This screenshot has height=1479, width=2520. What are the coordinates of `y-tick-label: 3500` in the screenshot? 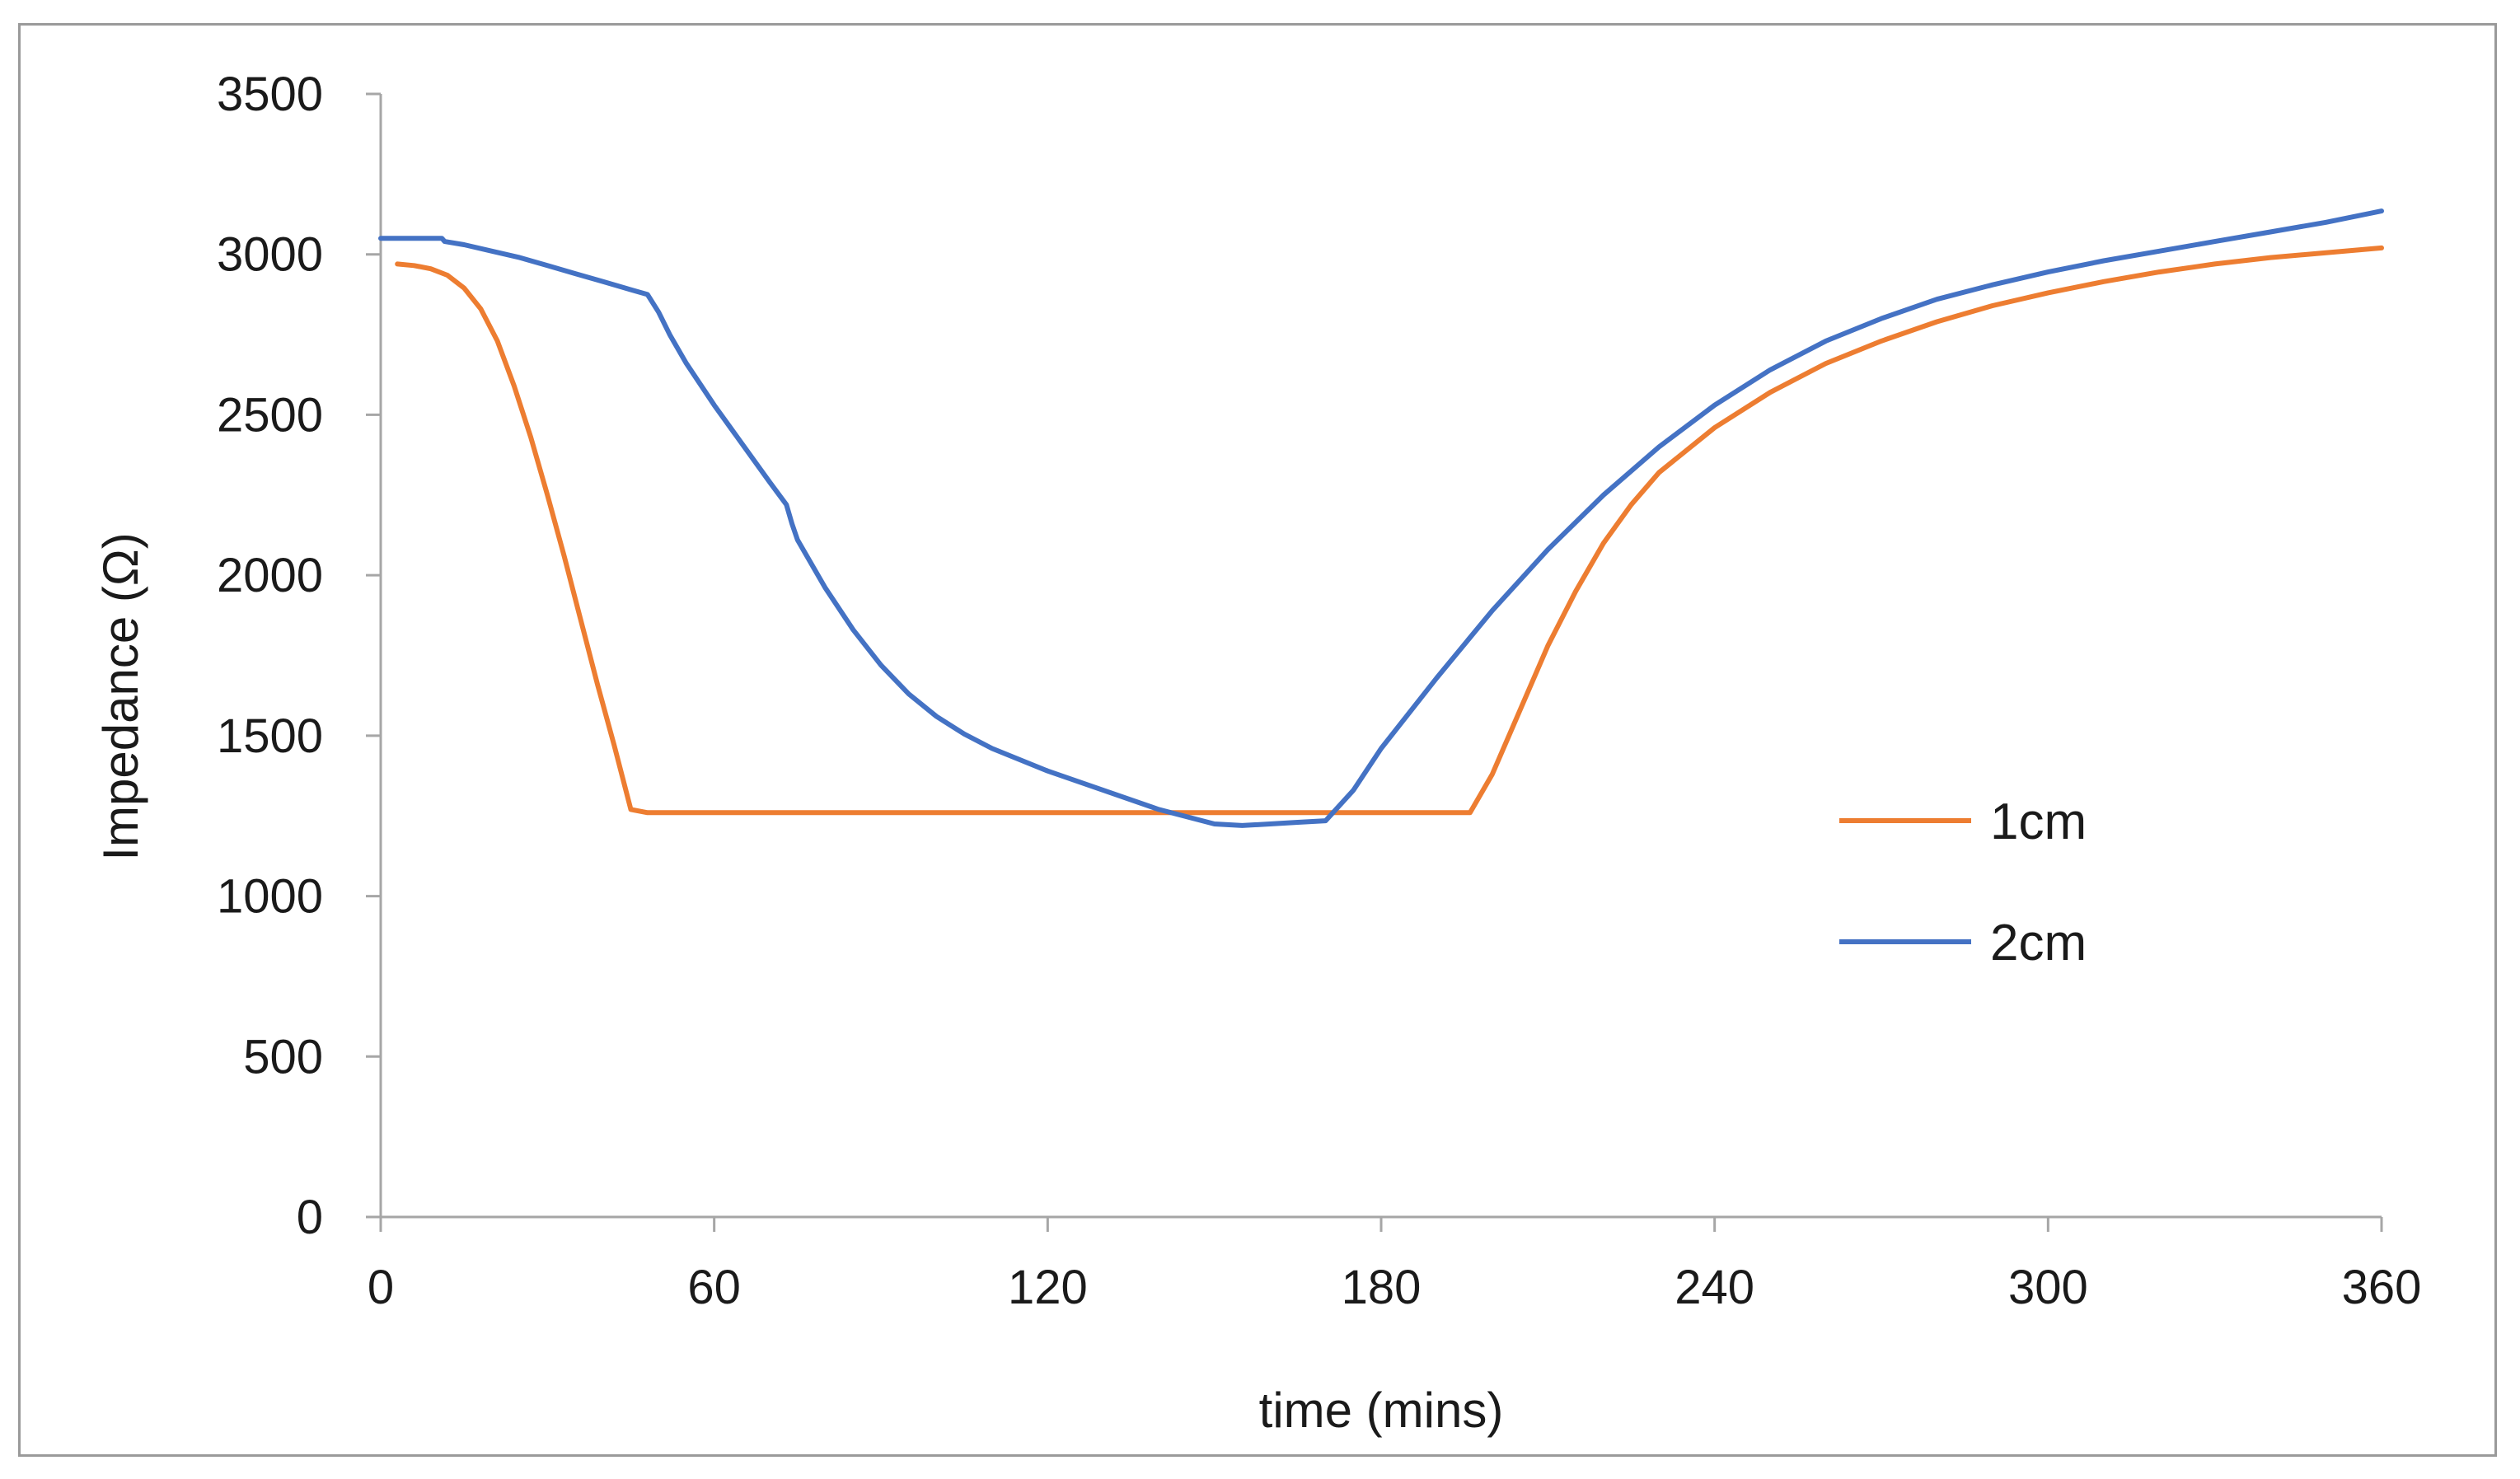 It's located at (270, 94).